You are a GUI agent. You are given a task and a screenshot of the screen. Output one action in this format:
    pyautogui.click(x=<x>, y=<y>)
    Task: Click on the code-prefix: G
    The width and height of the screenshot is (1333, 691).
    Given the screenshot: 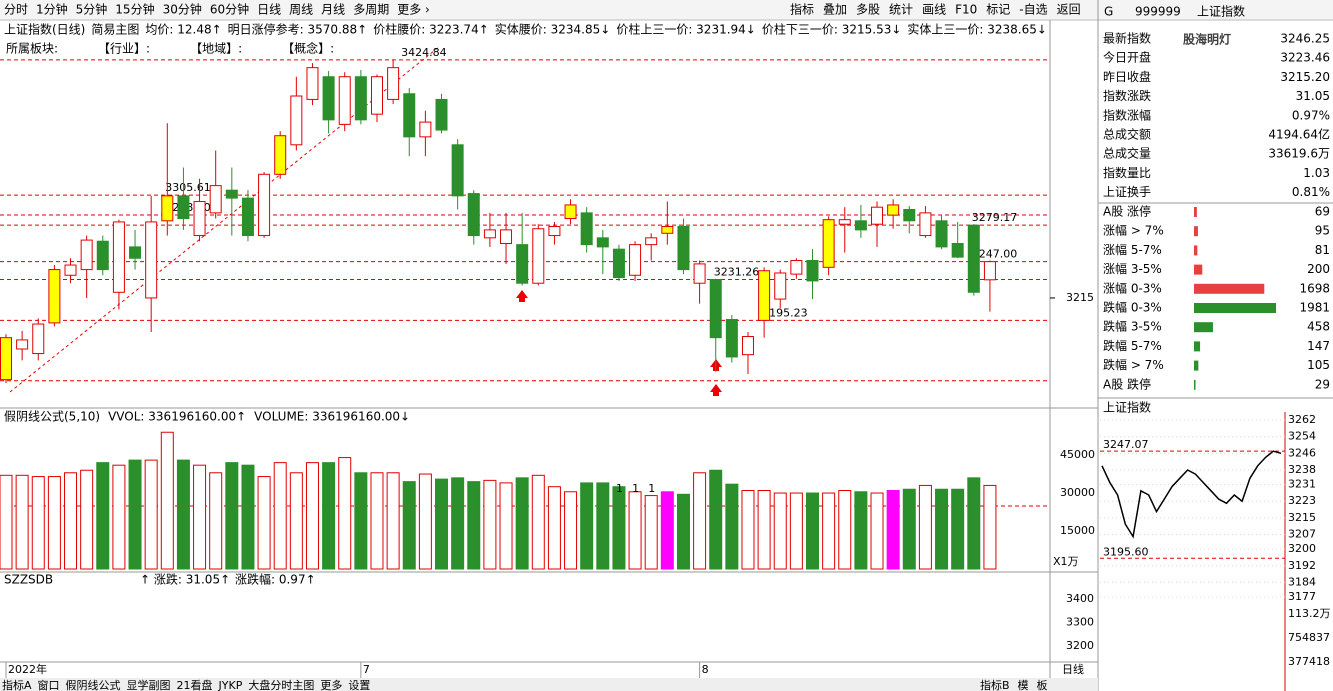 What is the action you would take?
    pyautogui.click(x=1108, y=12)
    